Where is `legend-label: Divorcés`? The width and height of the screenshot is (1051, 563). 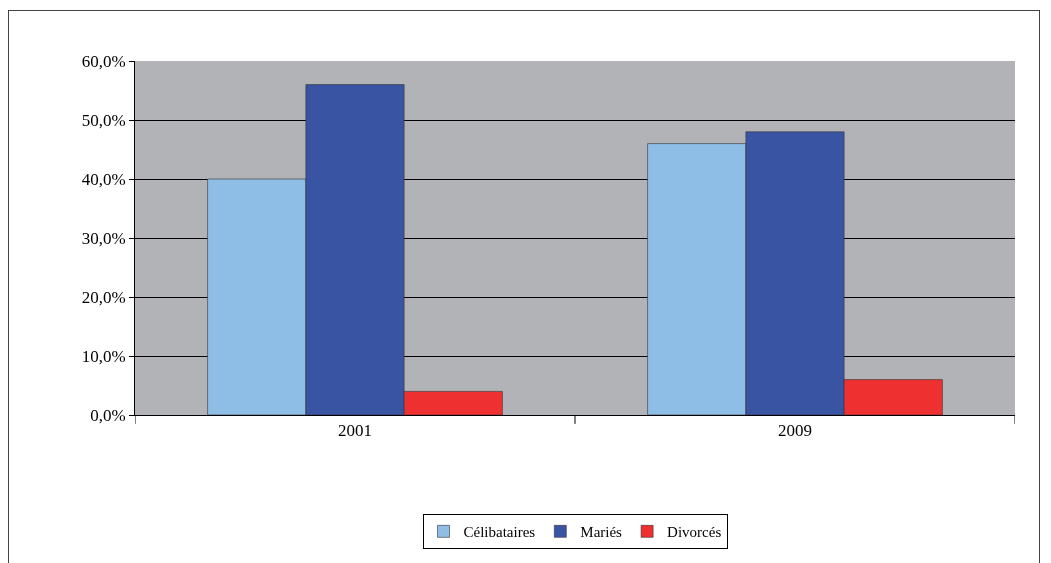 legend-label: Divorcés is located at coordinates (694, 532).